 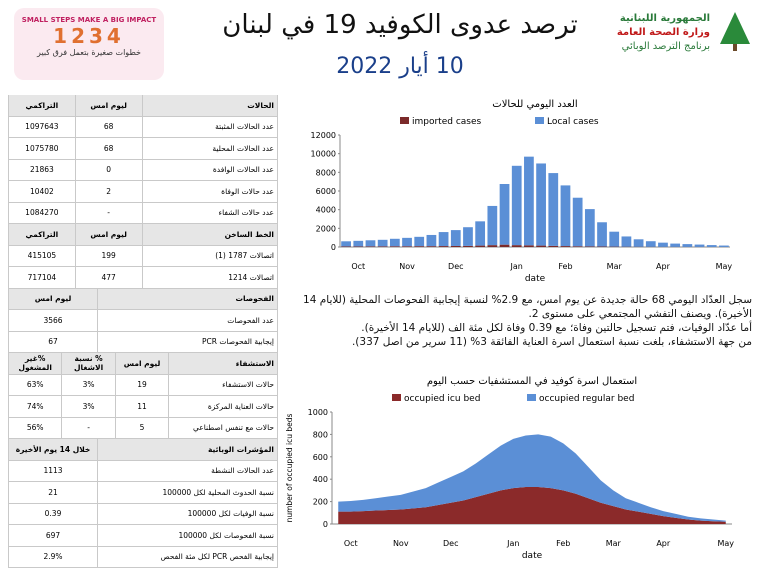 I want to click on cell: 0, so click(x=108, y=169).